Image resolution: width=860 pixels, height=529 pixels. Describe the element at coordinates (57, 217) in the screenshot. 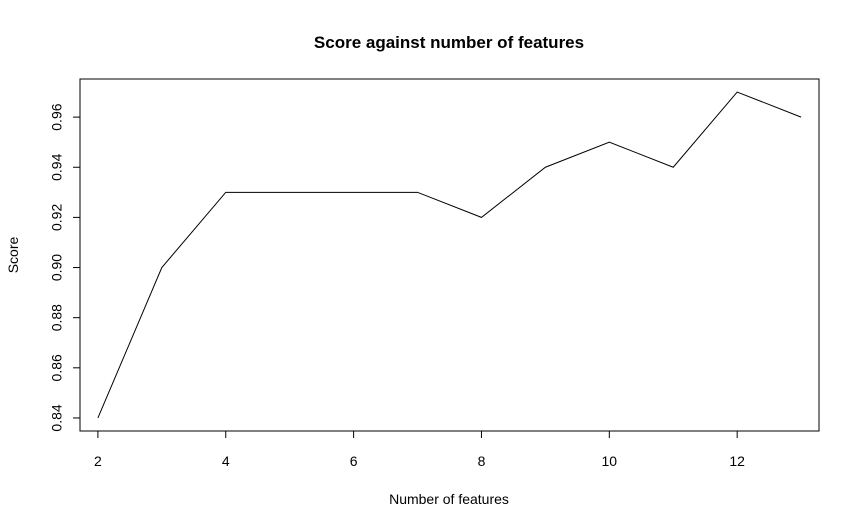

I see `y-tick-label: 0.92` at that location.